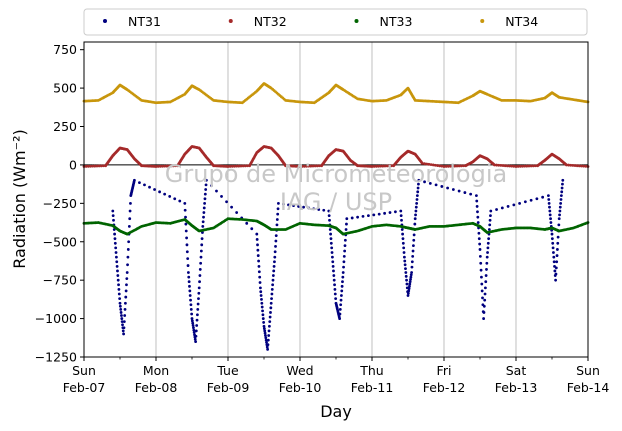 This screenshot has width=622, height=431. What do you see at coordinates (156, 387) in the screenshot?
I see `x-tick-label-date: Feb-08` at bounding box center [156, 387].